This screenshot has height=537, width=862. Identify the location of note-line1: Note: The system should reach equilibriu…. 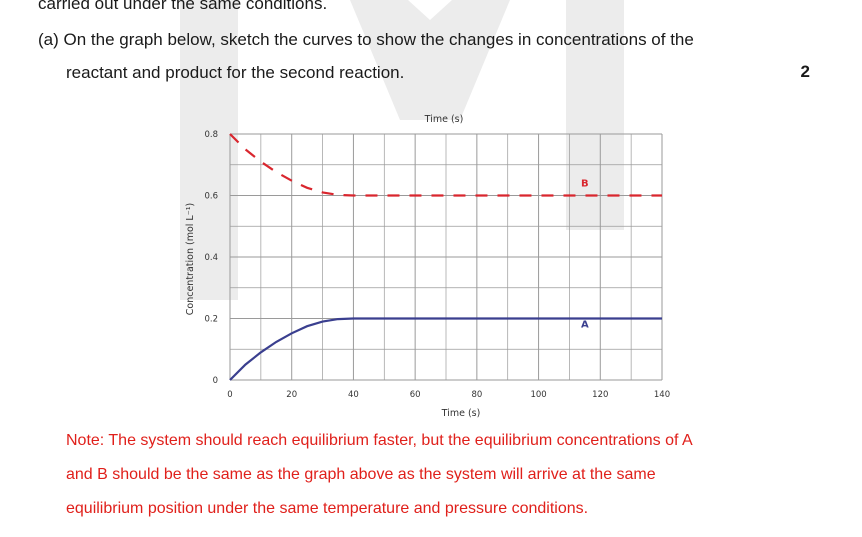
(379, 440).